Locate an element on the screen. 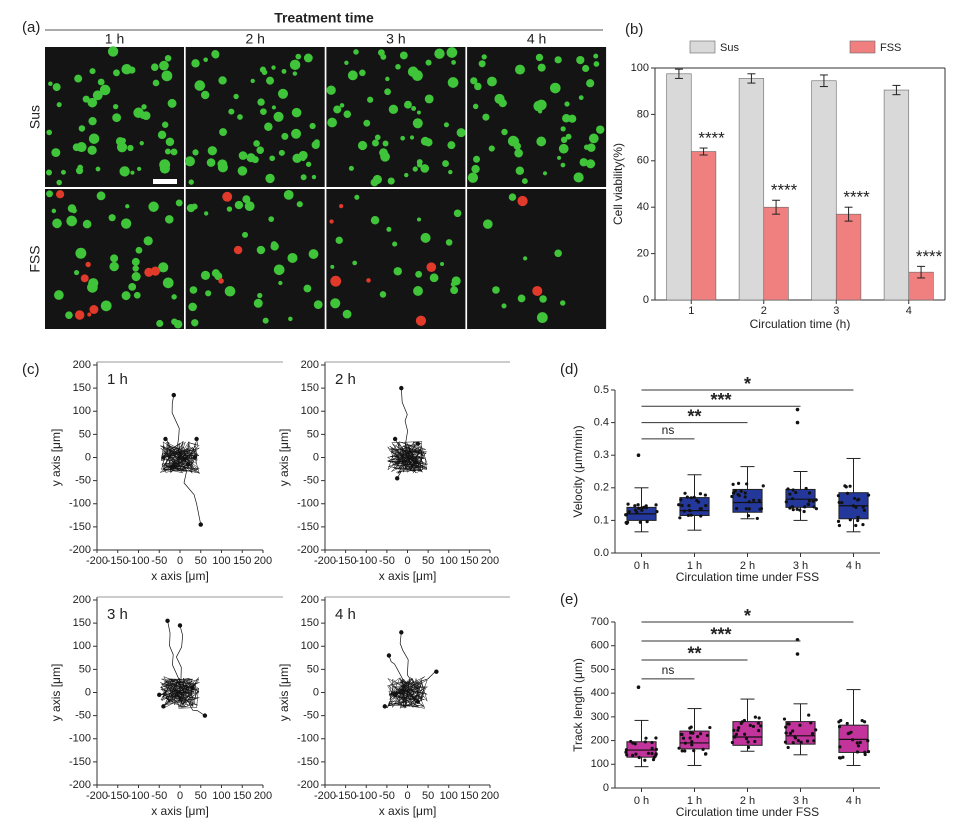 The image size is (955, 833). significance: **** is located at coordinates (711, 138).